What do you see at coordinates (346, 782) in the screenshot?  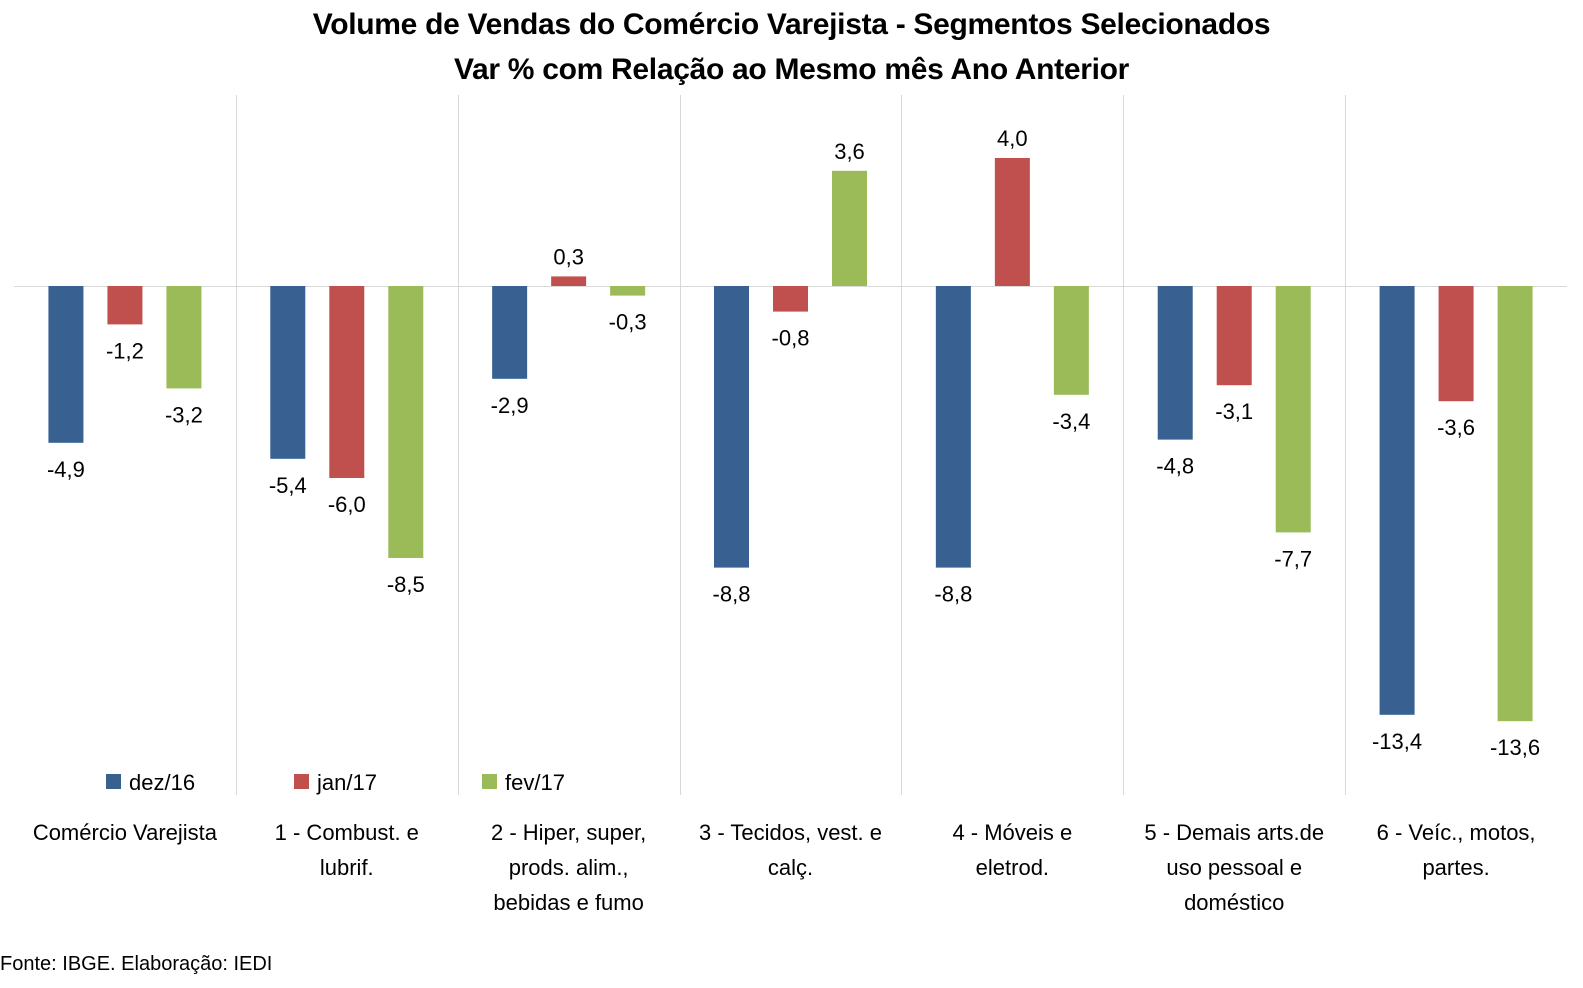 I see `legend-label: jan/17` at bounding box center [346, 782].